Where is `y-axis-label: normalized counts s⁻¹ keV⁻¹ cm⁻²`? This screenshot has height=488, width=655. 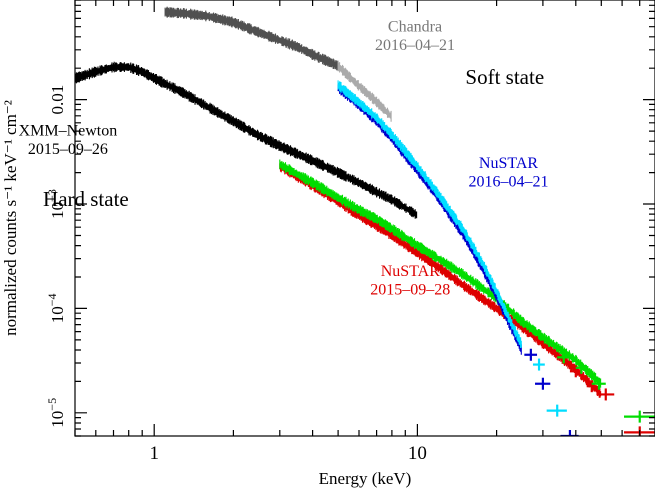
y-axis-label: normalized counts s⁻¹ keV⁻¹ cm⁻² is located at coordinates (10, 218).